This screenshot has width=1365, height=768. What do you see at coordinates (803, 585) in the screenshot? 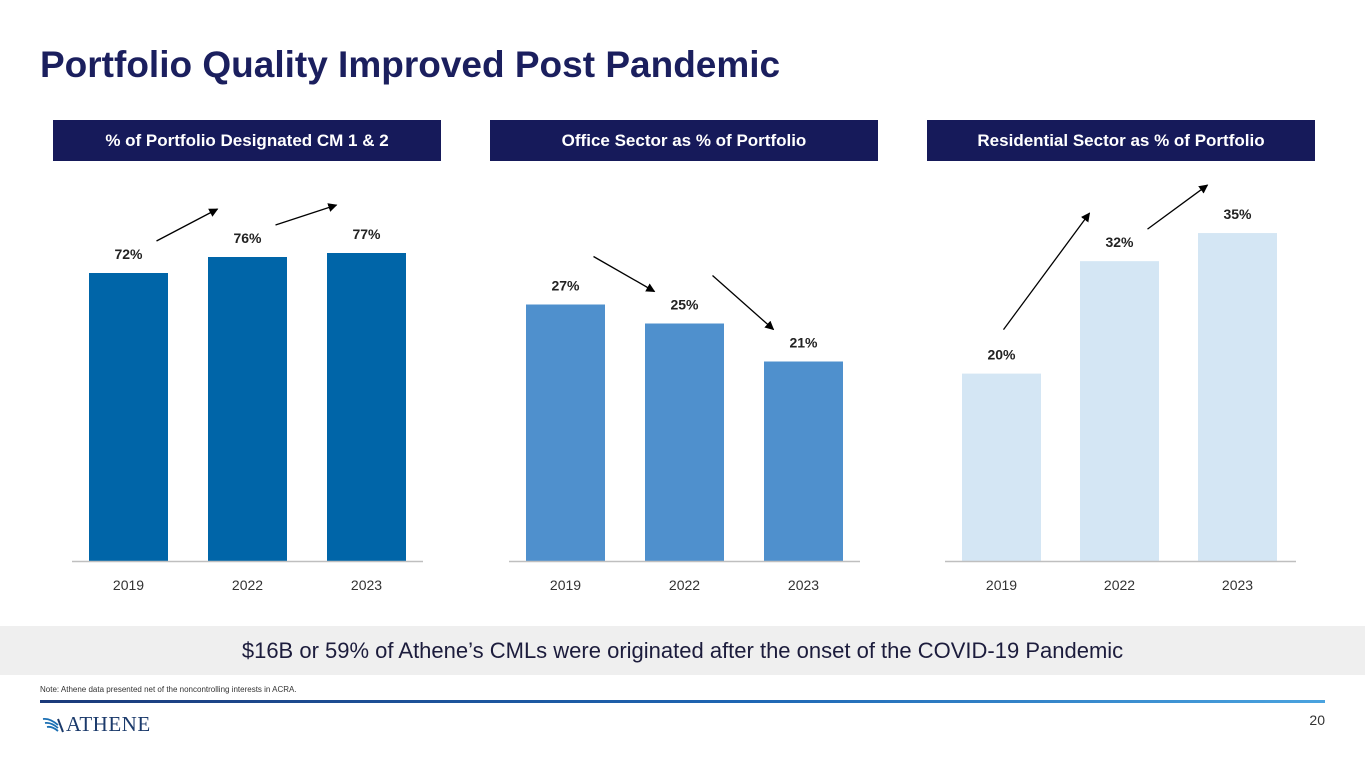
I see `chart-2-tick-2023: 2023` at bounding box center [803, 585].